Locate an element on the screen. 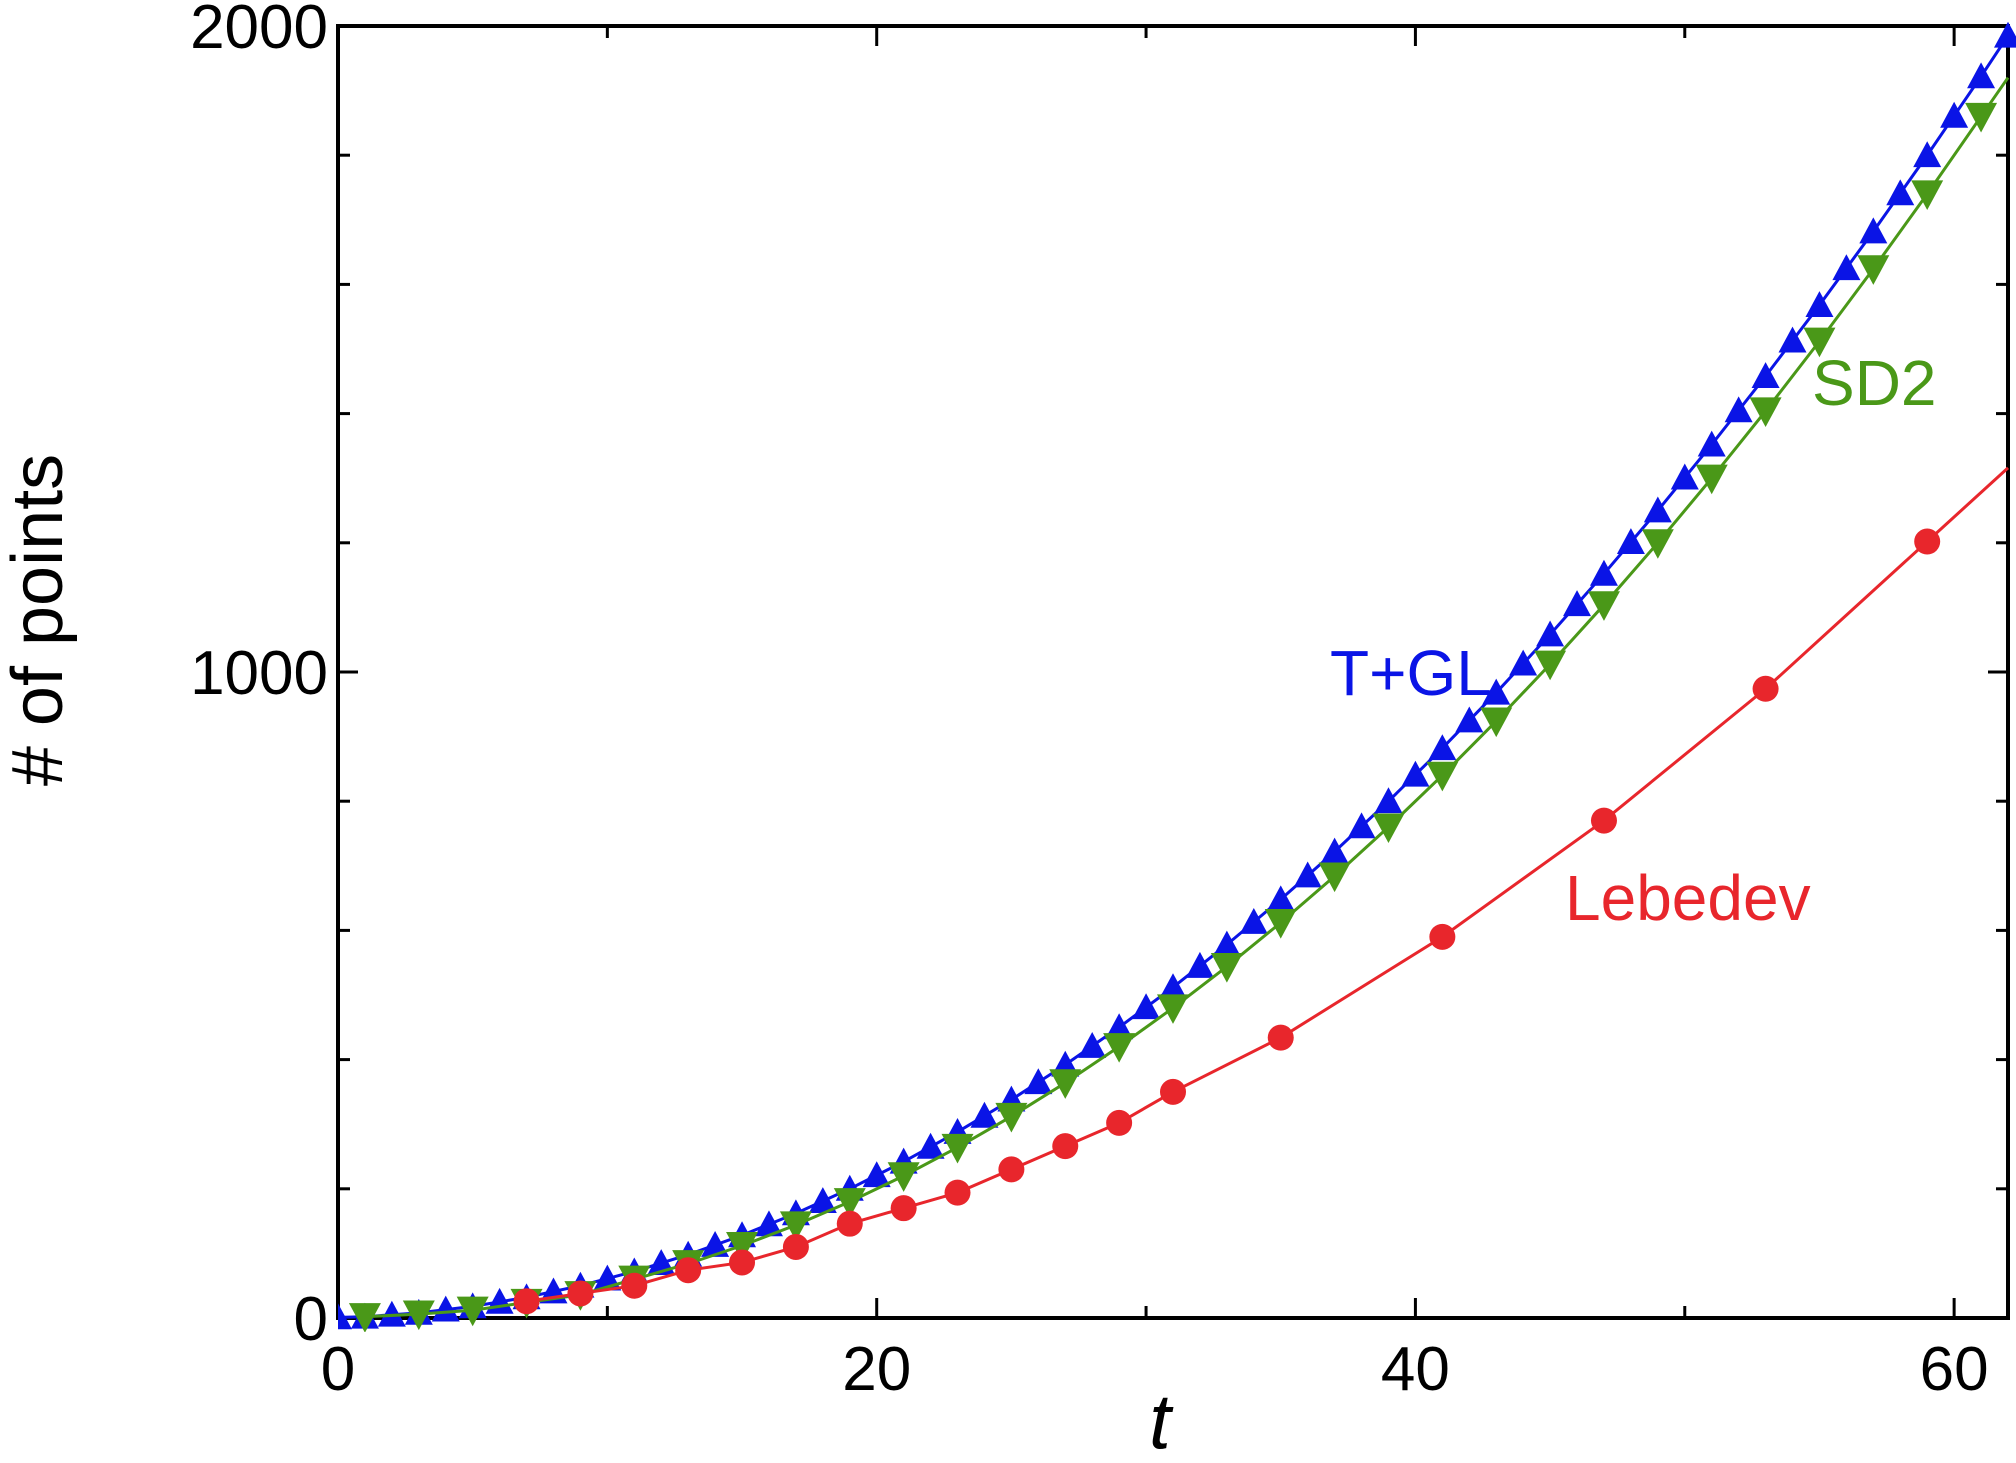  label-lebedev: Lebedev is located at coordinates (1688, 898).